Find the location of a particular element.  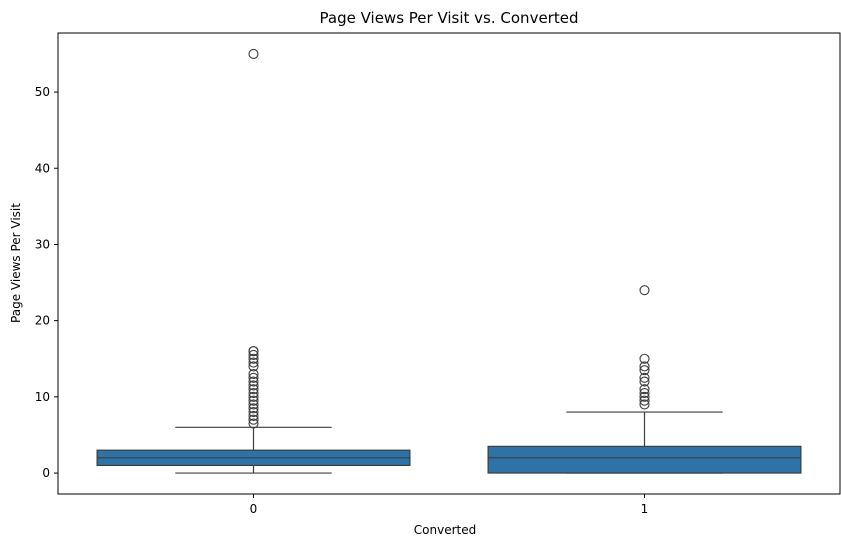

x-axis-label: Converted is located at coordinates (445, 530).